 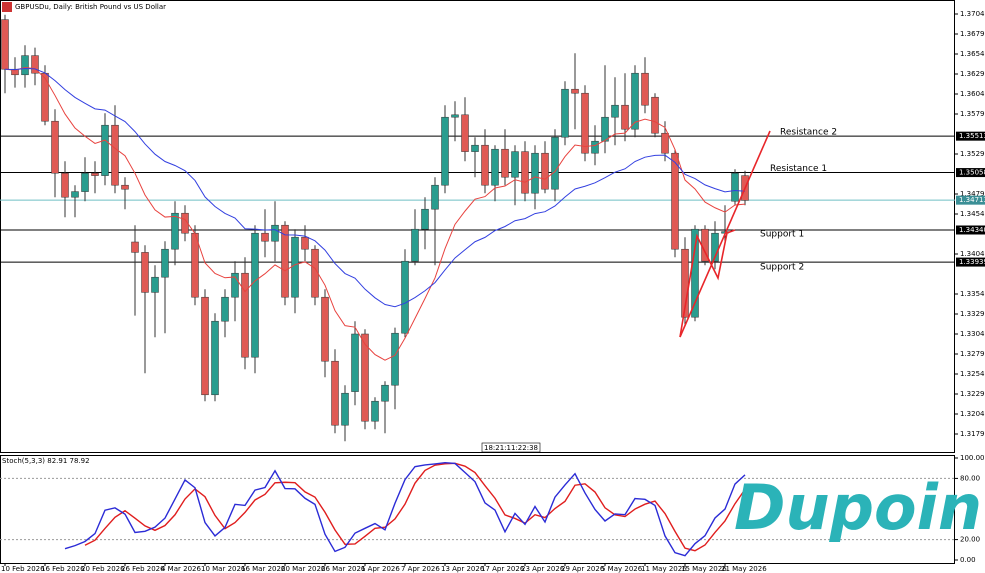 What do you see at coordinates (972, 74) in the screenshot?
I see `y-tick-label: 1.36290` at bounding box center [972, 74].